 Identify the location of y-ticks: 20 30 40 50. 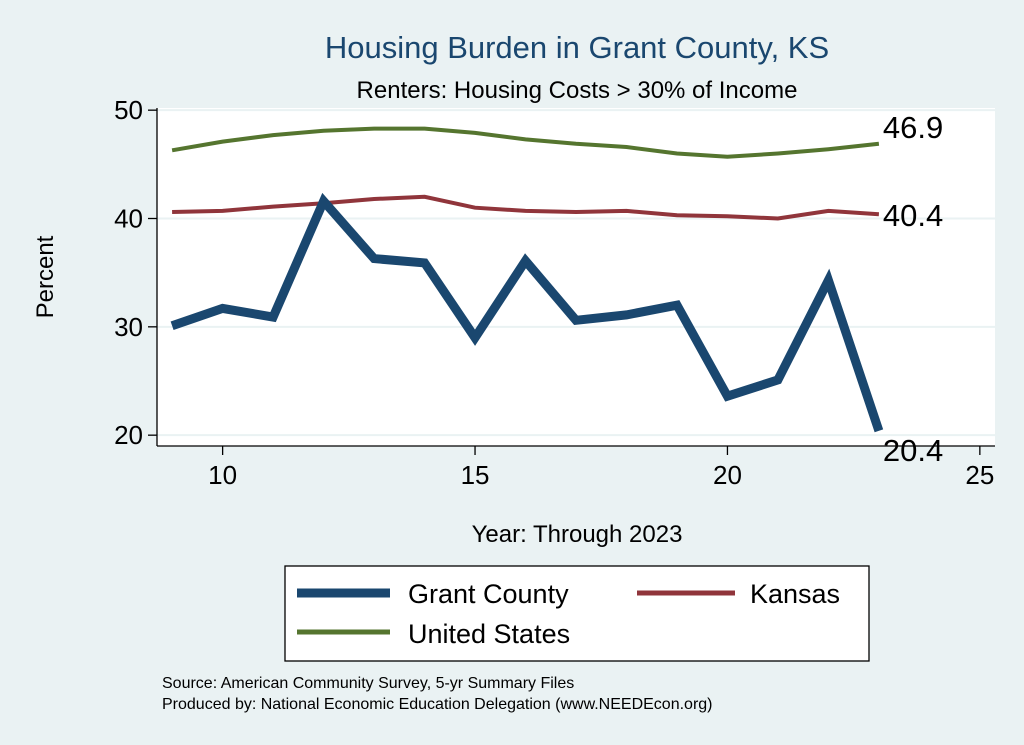
(135, 272).